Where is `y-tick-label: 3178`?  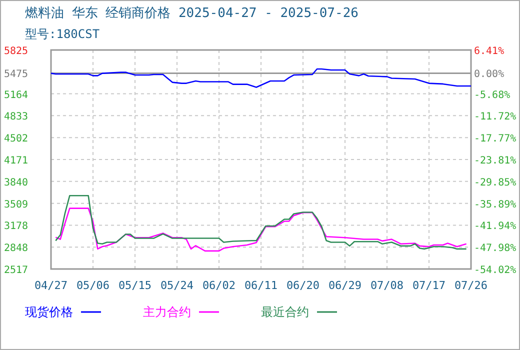
y-tick-label: 3178 is located at coordinates (16, 226).